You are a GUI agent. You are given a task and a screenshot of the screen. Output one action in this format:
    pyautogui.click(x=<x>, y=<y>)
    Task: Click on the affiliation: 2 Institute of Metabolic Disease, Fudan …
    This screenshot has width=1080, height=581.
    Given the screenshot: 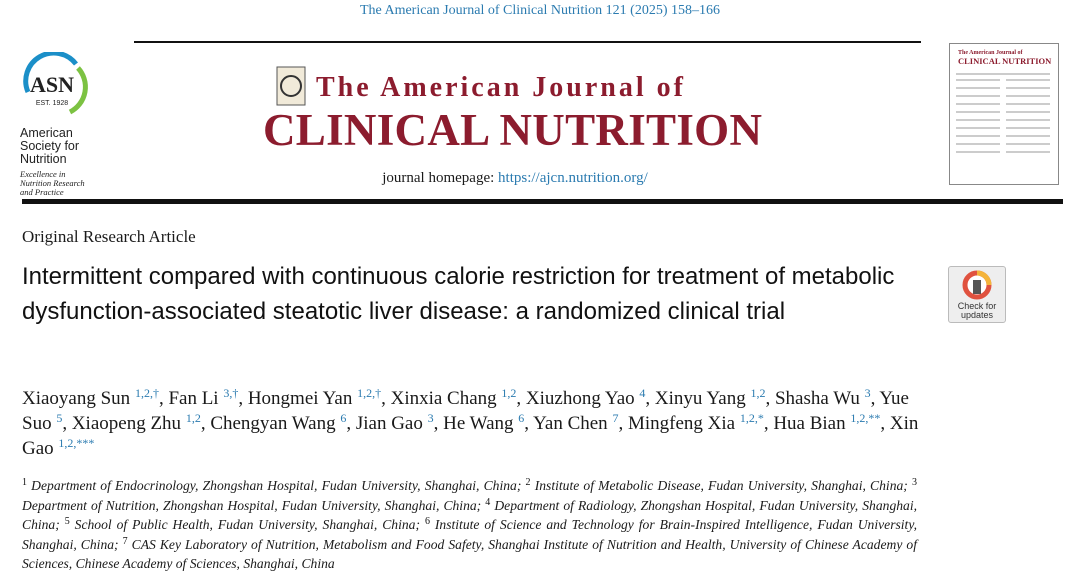 What is the action you would take?
    pyautogui.click(x=717, y=486)
    